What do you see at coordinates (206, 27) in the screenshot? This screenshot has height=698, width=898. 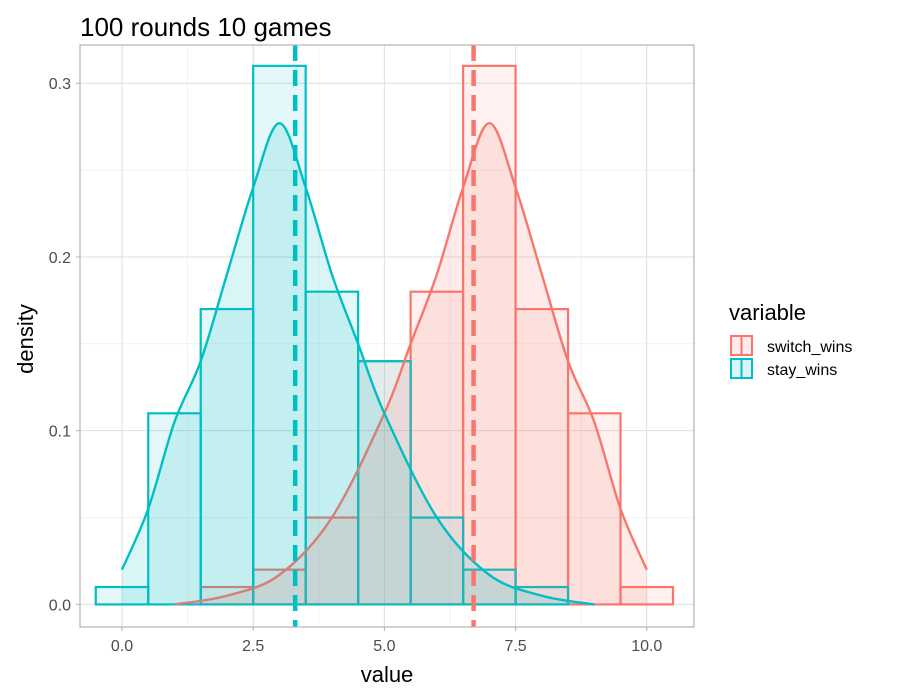 I see `chart-title: 100 rounds 10 games` at bounding box center [206, 27].